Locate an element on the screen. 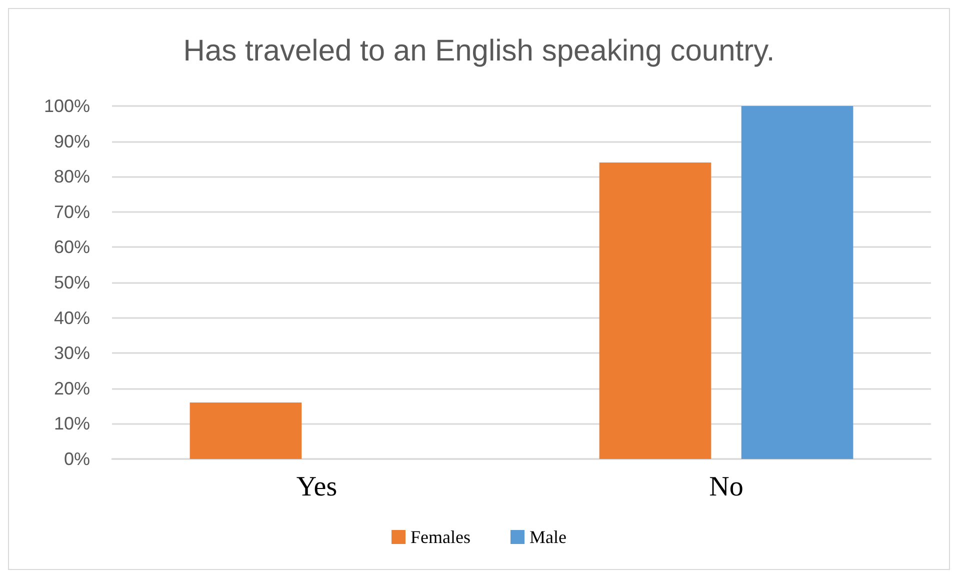 Image resolution: width=957 pixels, height=577 pixels. y-tick-label: 30% is located at coordinates (72, 353).